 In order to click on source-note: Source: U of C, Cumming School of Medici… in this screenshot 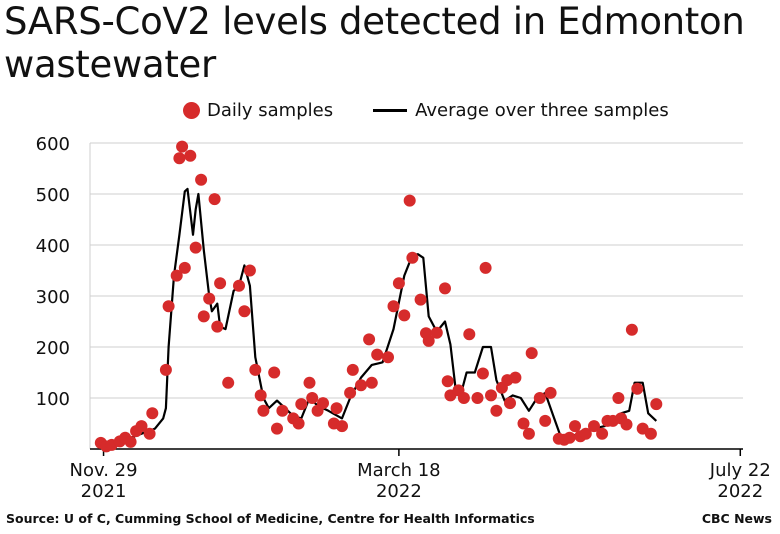, I will do `click(270, 518)`.